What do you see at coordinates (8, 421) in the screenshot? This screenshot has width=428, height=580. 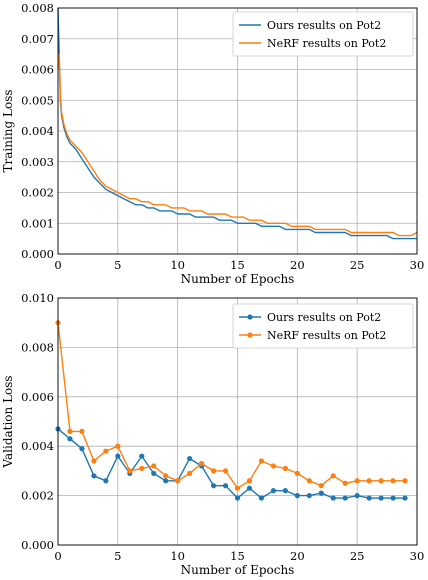 I see `y-axis-label: Validation Loss` at bounding box center [8, 421].